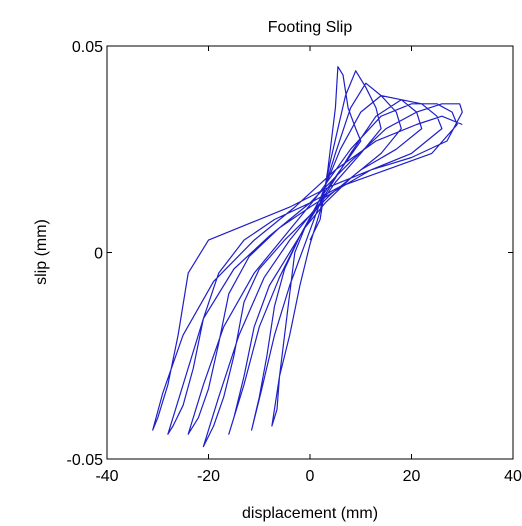 The width and height of the screenshot is (522, 526). What do you see at coordinates (208, 476) in the screenshot?
I see `x-tick-label: -20` at bounding box center [208, 476].